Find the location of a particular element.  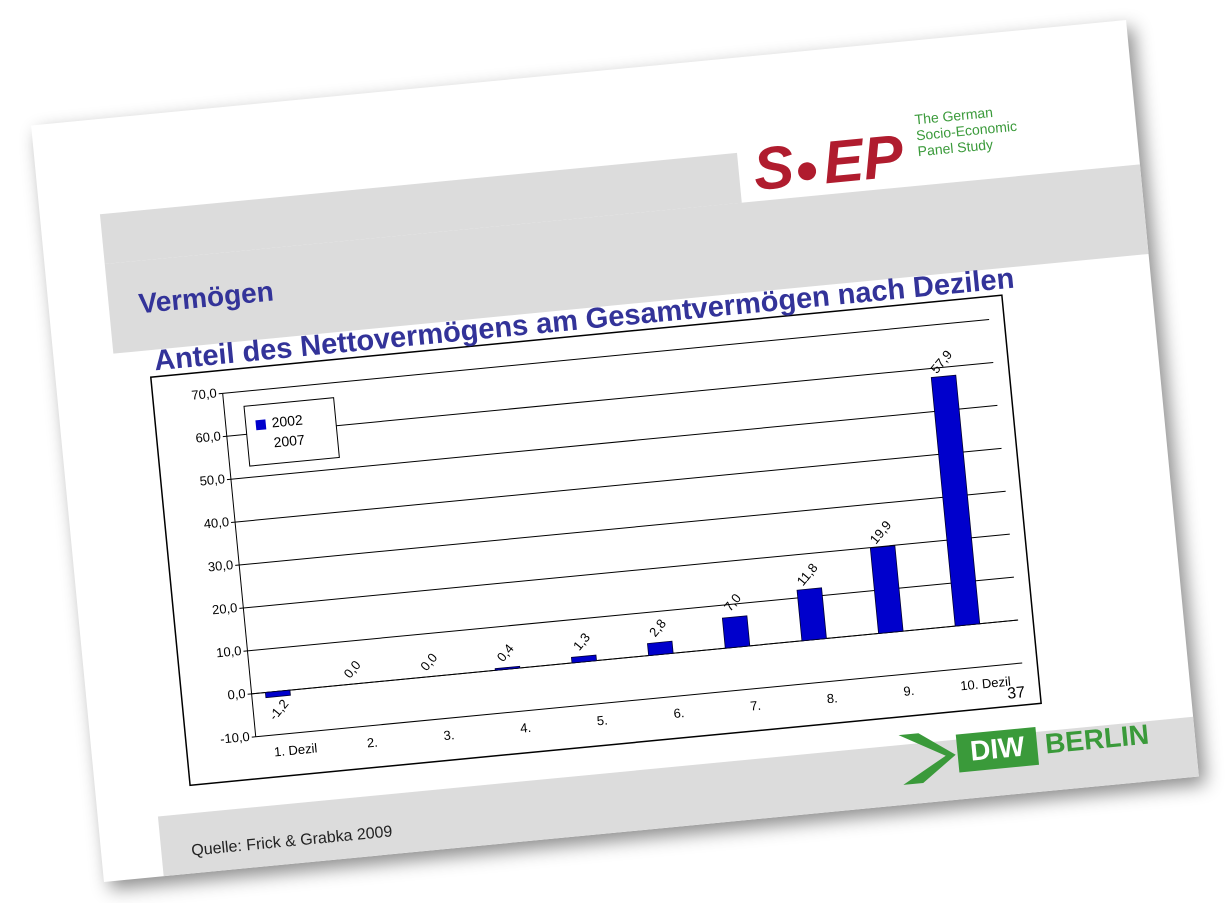

y-tick-label: 40,0 is located at coordinates (216, 522).